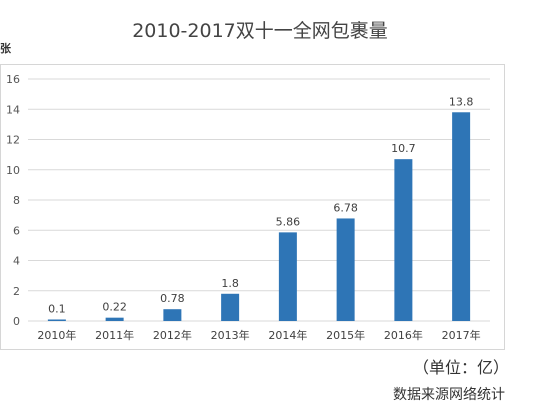  What do you see at coordinates (287, 335) in the screenshot?
I see `x-tick-label: 2014年` at bounding box center [287, 335].